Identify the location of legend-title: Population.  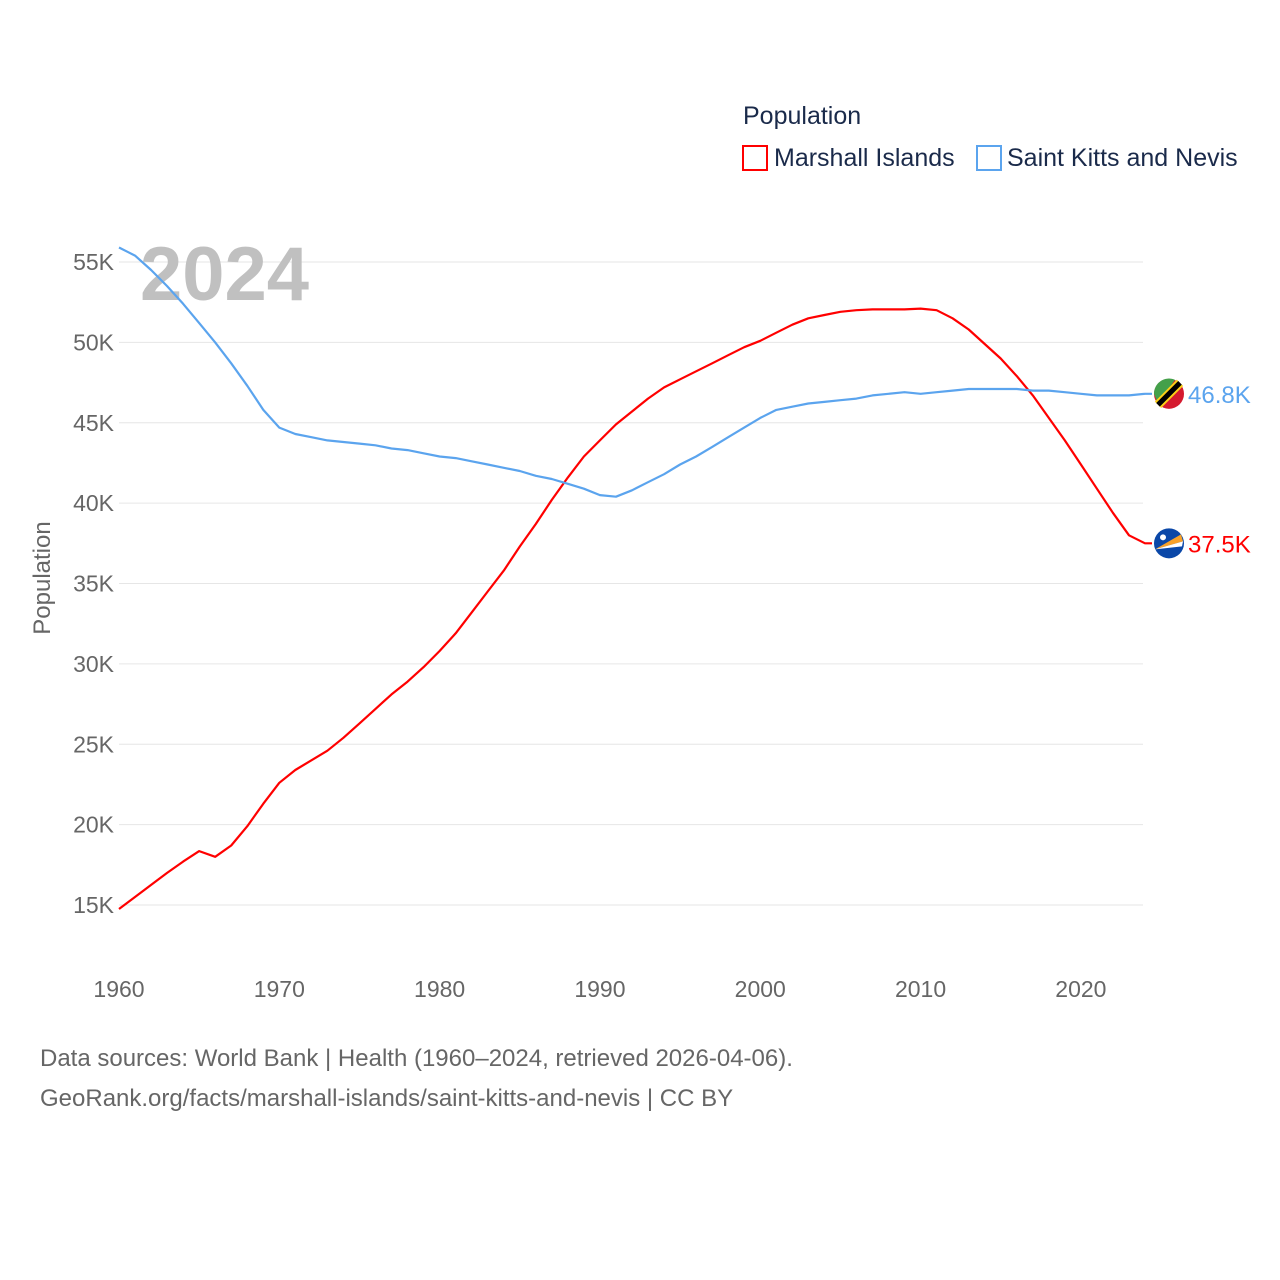
(802, 116).